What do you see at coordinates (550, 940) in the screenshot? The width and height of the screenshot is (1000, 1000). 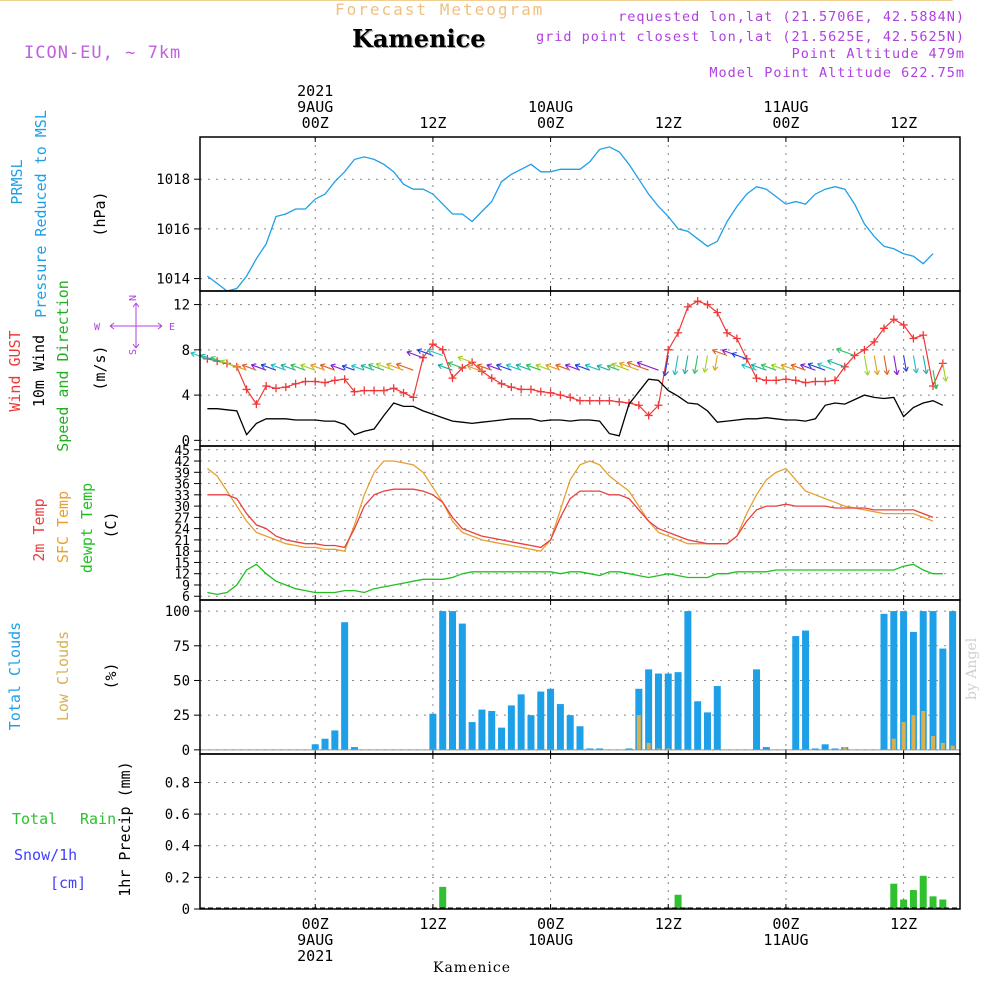 I see `bottom-time-label: 10AUG` at bounding box center [550, 940].